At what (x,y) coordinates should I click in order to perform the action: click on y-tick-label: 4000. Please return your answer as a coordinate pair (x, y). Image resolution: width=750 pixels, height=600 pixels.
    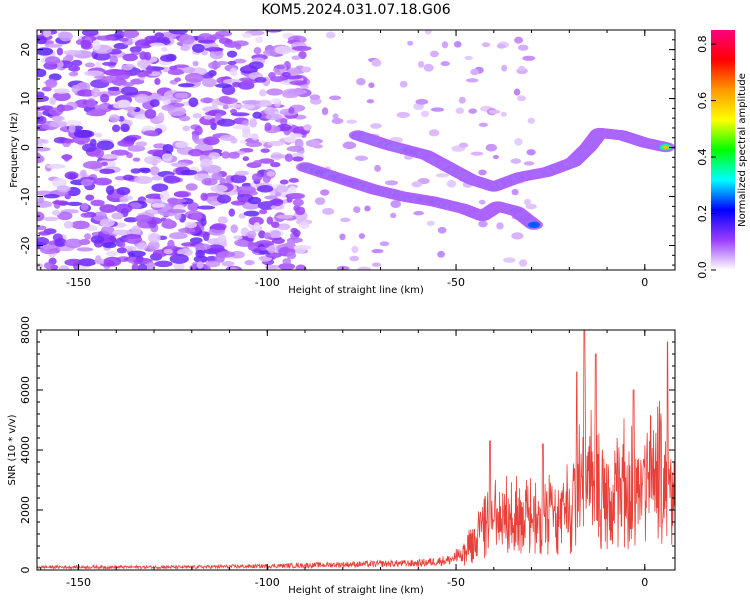
    Looking at the image, I should click on (25, 450).